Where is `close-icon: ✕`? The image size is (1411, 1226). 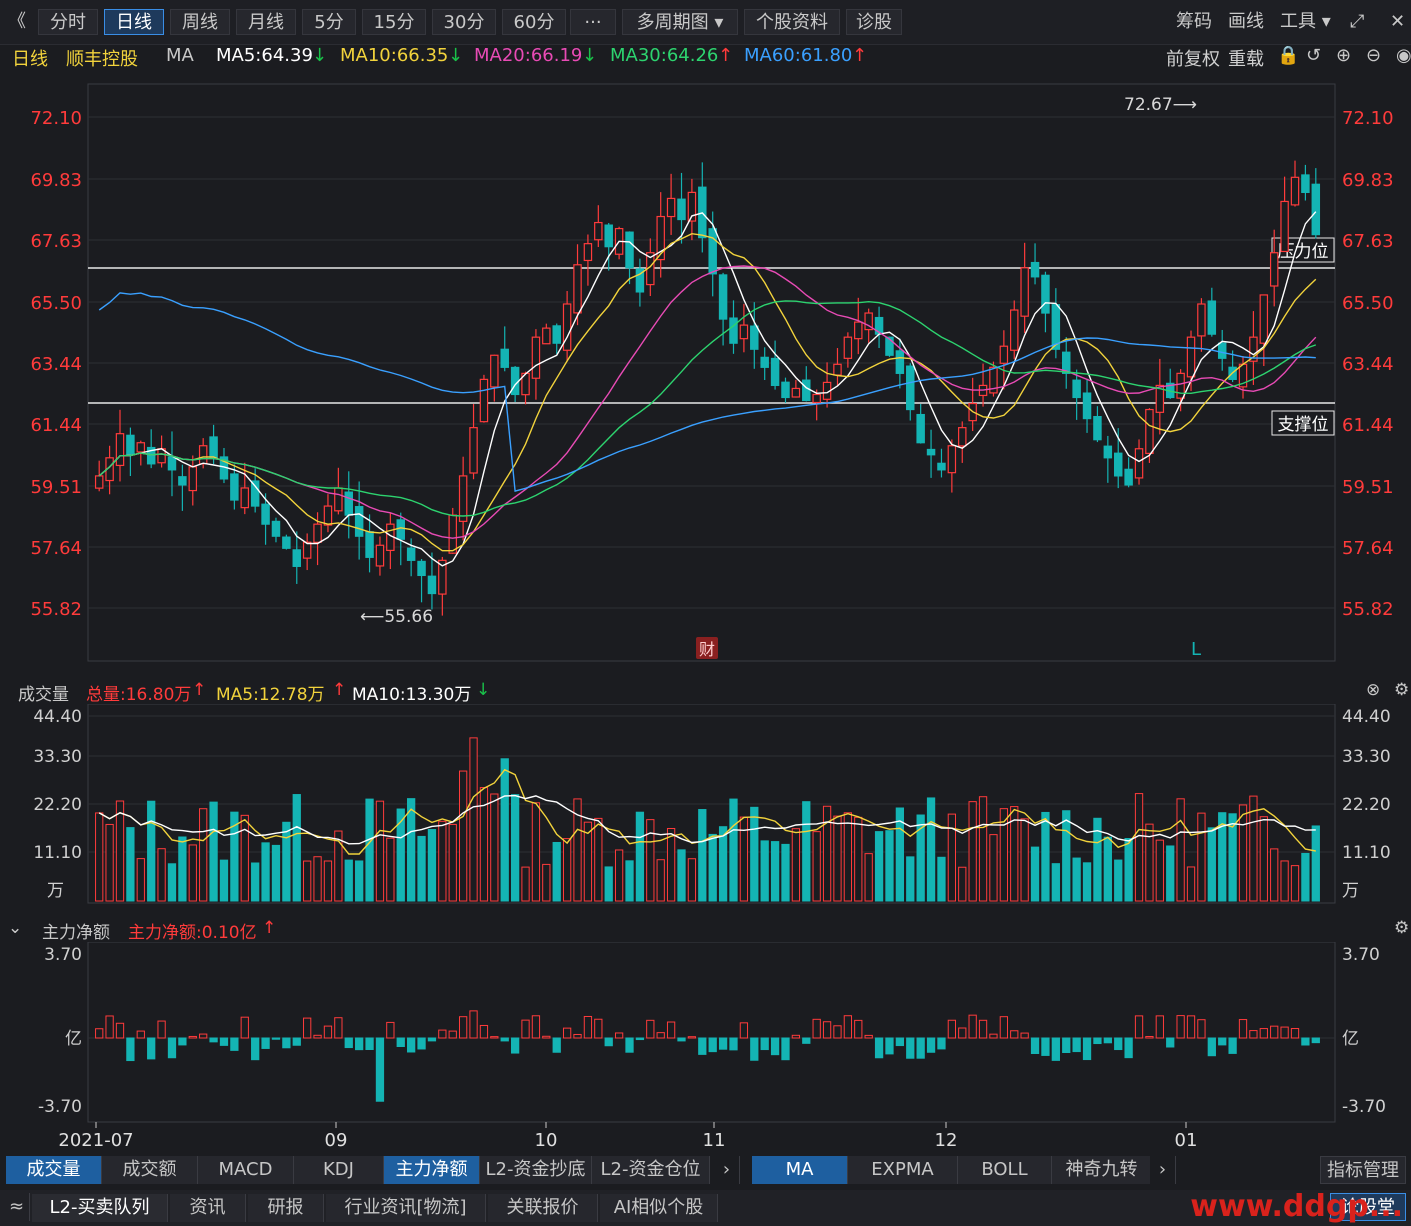 close-icon: ✕ is located at coordinates (1398, 21).